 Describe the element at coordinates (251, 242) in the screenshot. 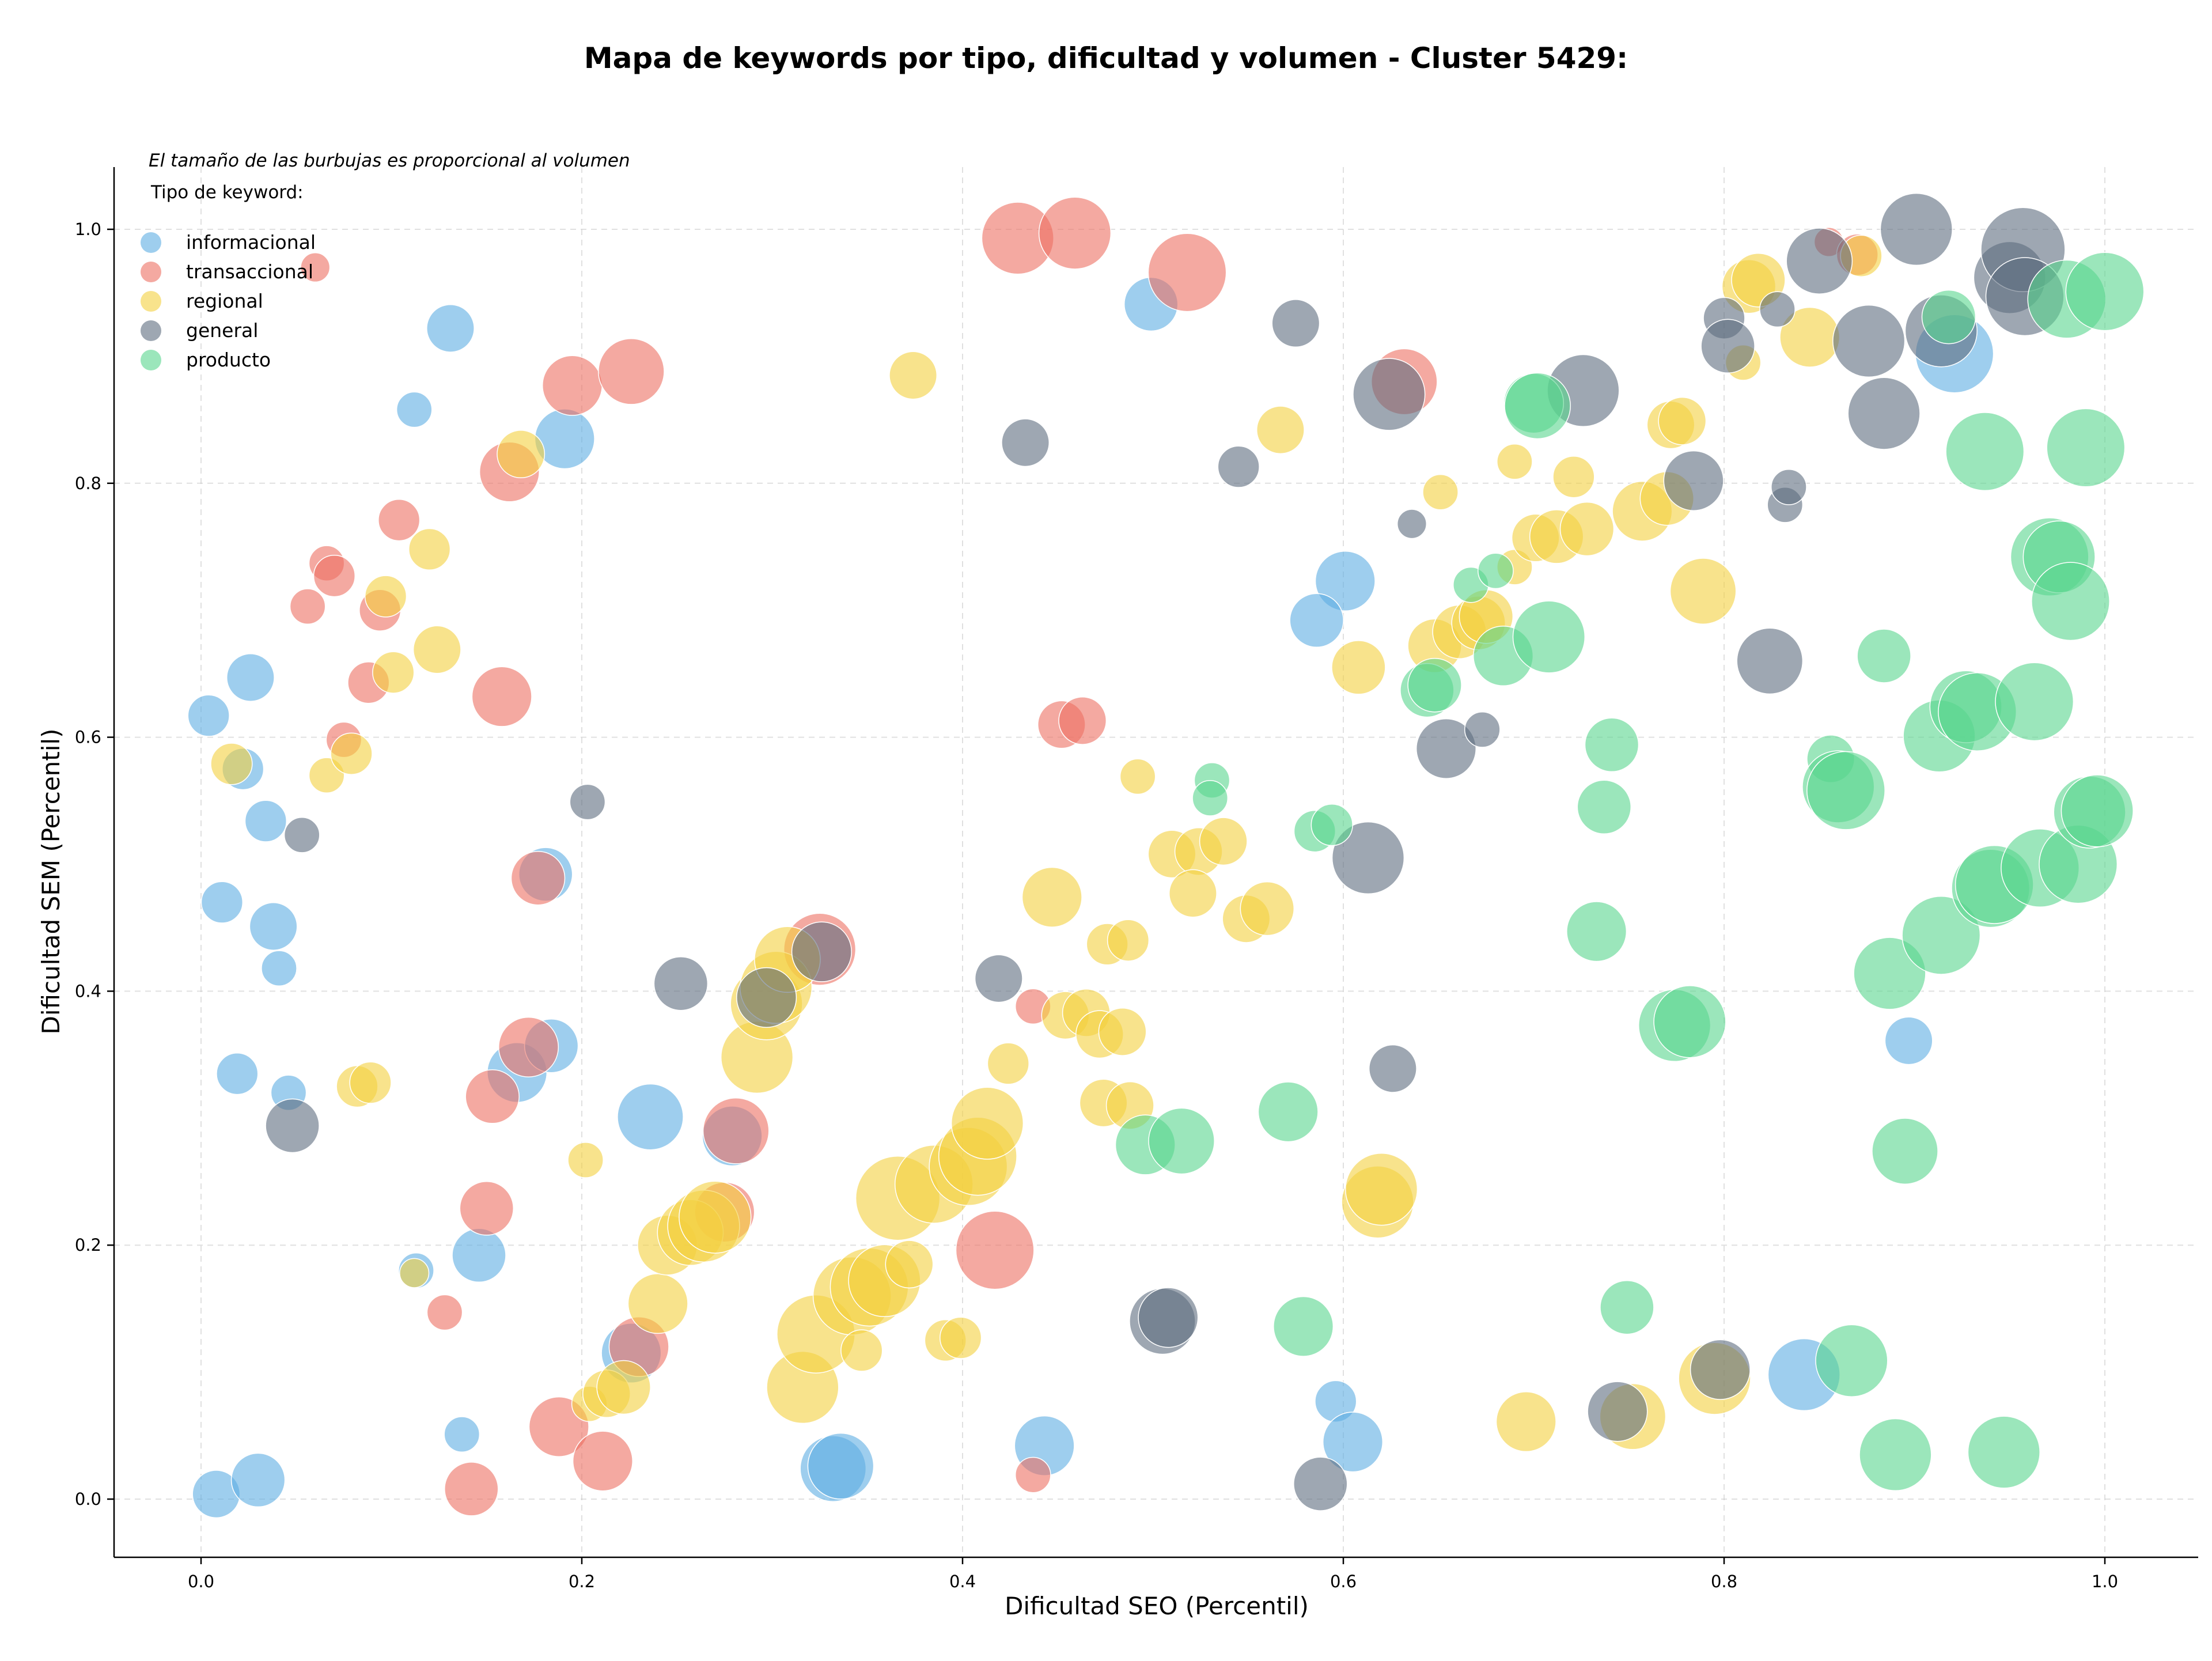

I see `legend-label-informacional: informacional` at that location.